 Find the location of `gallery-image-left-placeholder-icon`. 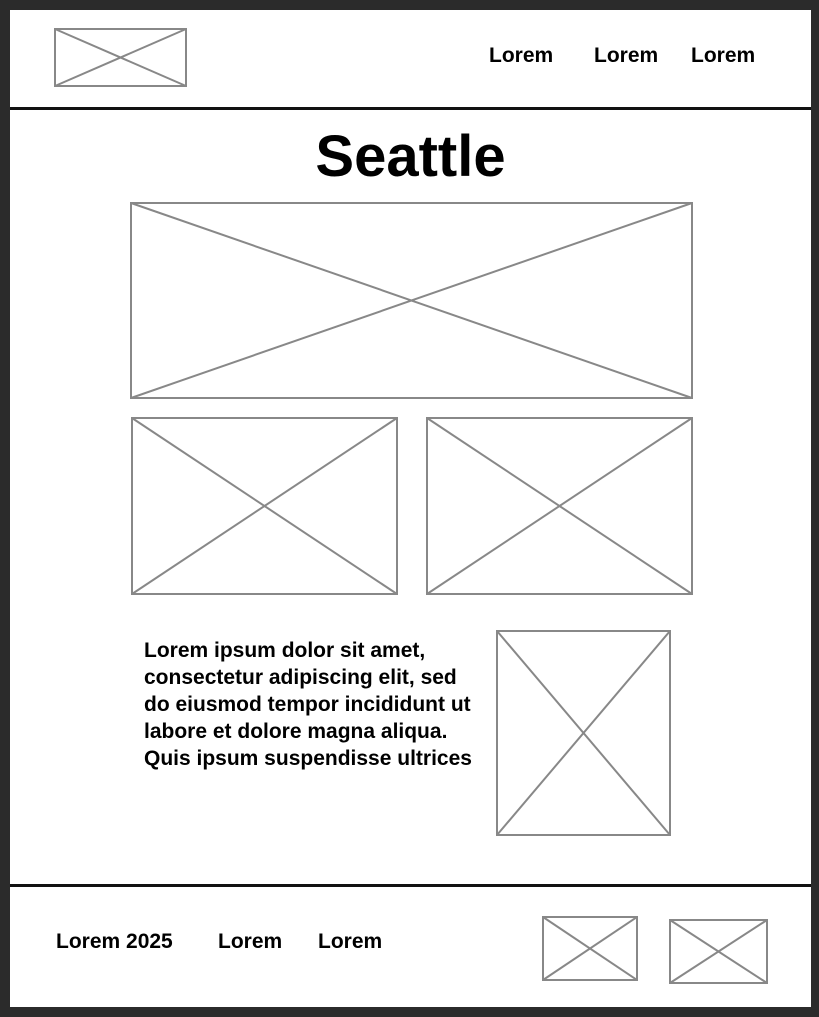

gallery-image-left-placeholder-icon is located at coordinates (264, 506).